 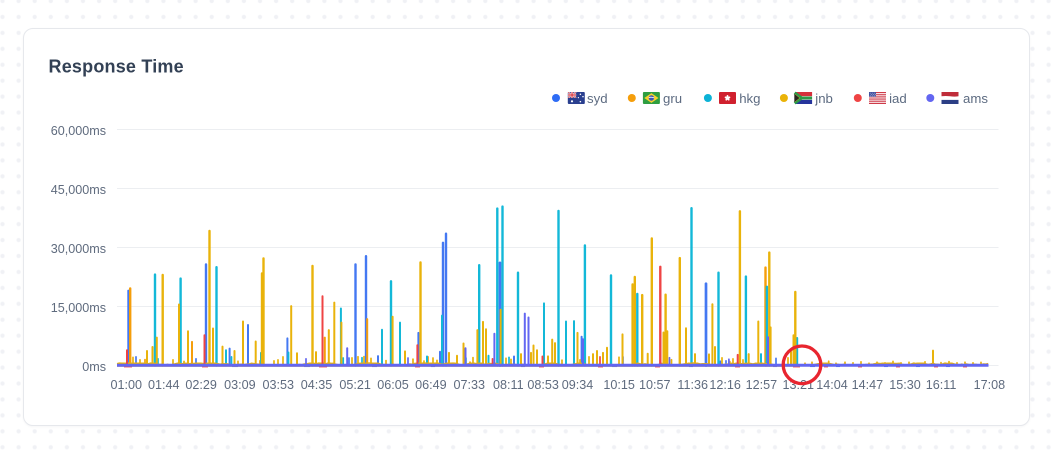 I want to click on svg-text: Response Time, so click(x=116, y=67).